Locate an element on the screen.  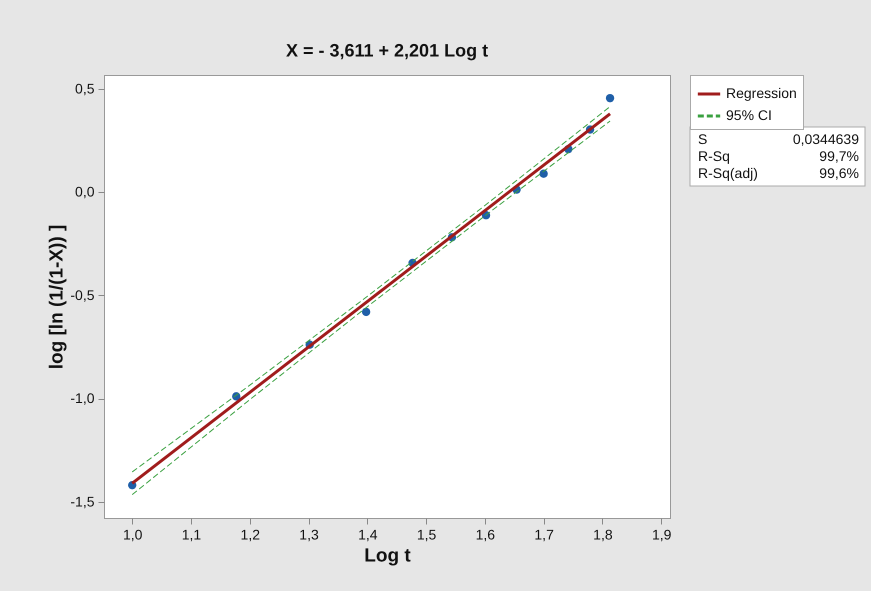
x-axis-title: Log t is located at coordinates (388, 556).